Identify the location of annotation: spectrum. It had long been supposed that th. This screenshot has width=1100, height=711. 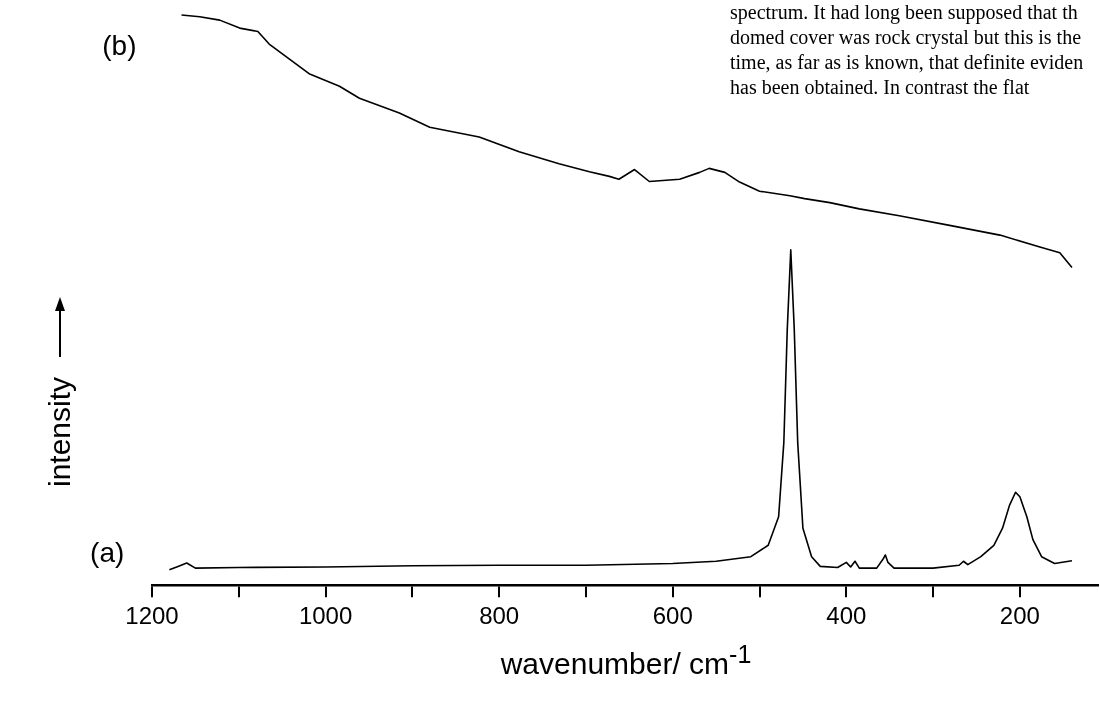
(904, 12).